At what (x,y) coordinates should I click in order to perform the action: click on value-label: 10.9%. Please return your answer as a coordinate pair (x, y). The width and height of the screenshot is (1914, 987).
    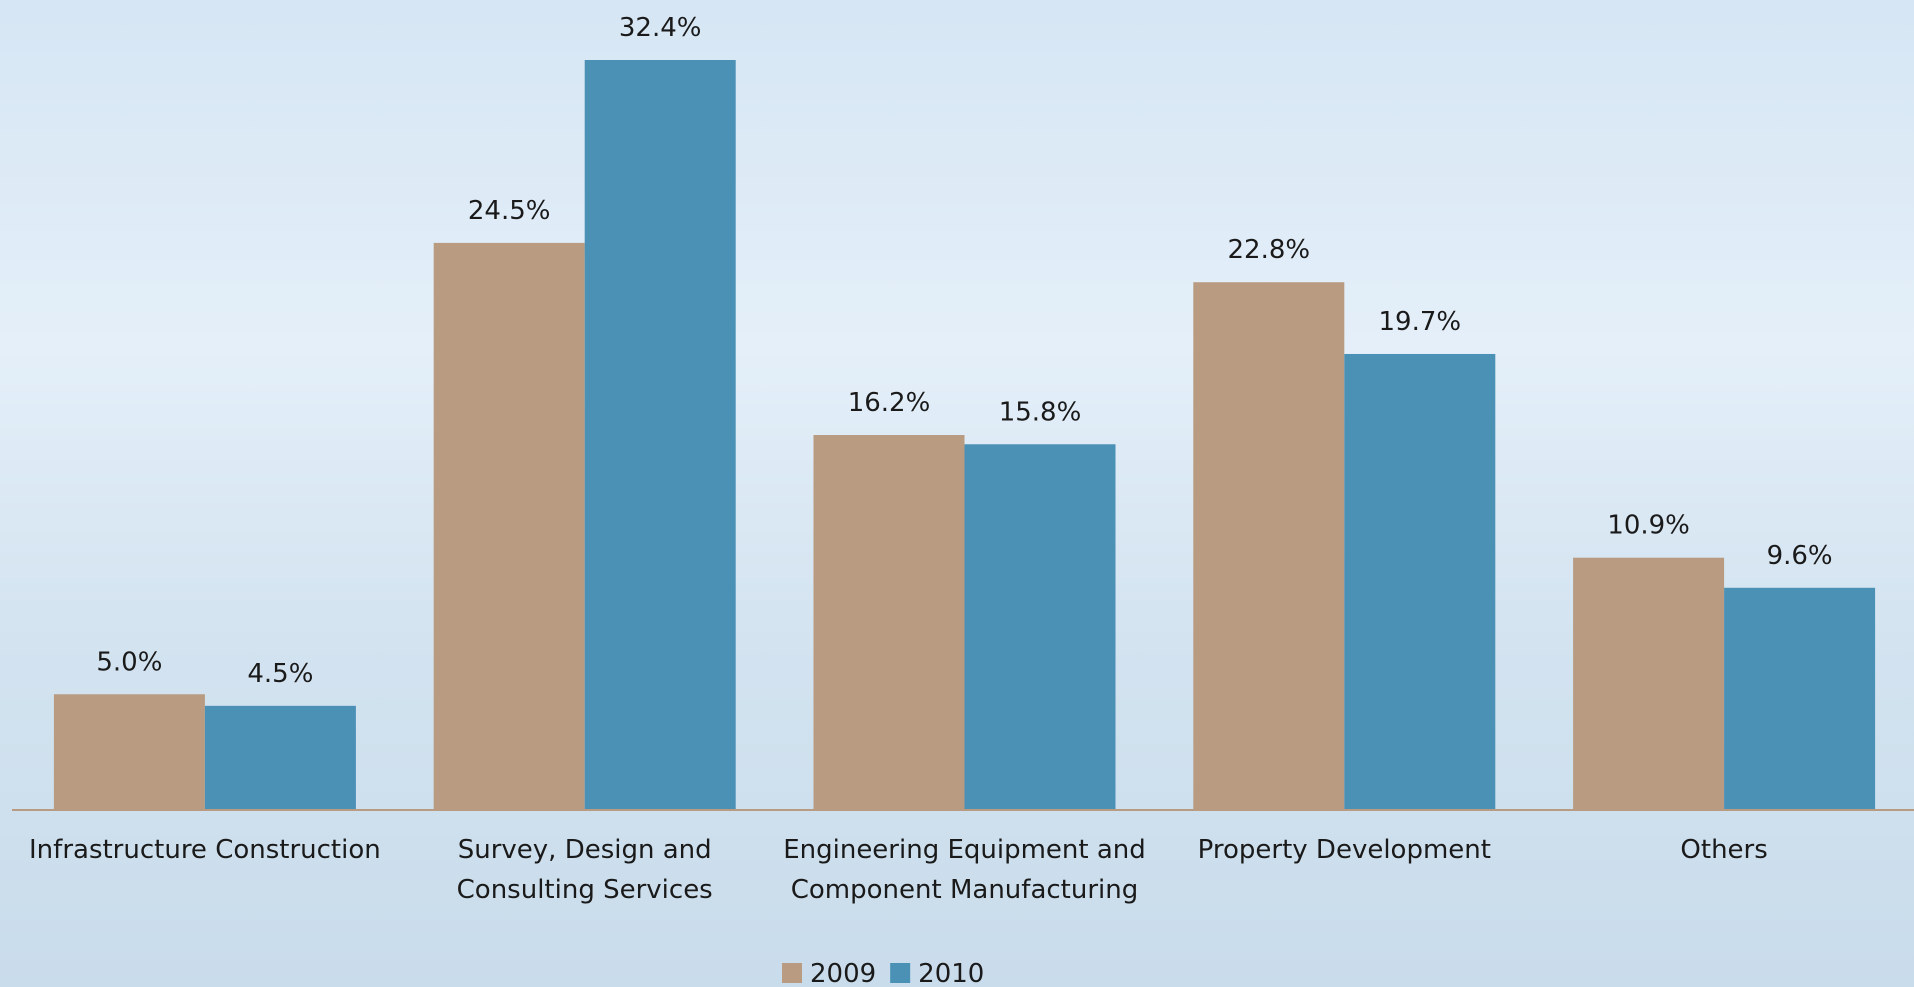
    Looking at the image, I should click on (1648, 526).